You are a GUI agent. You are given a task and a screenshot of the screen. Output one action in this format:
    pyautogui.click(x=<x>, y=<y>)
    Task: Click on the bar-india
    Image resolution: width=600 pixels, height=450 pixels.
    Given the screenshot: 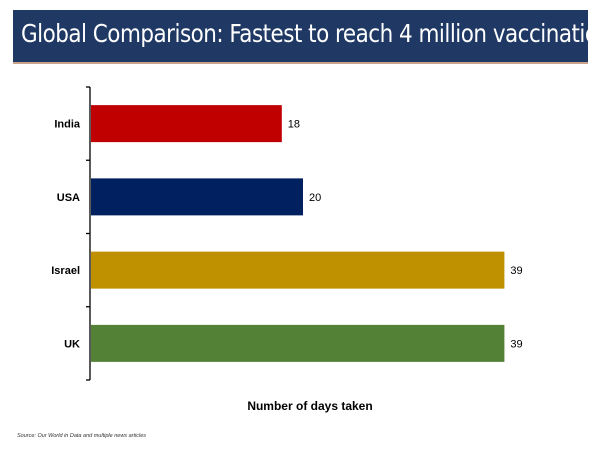 What is the action you would take?
    pyautogui.click(x=186, y=124)
    